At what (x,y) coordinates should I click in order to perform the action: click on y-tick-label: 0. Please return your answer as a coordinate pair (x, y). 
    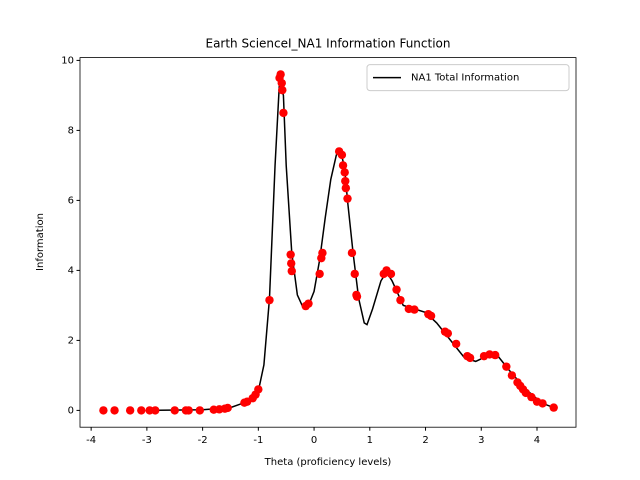
    Looking at the image, I should click on (71, 410).